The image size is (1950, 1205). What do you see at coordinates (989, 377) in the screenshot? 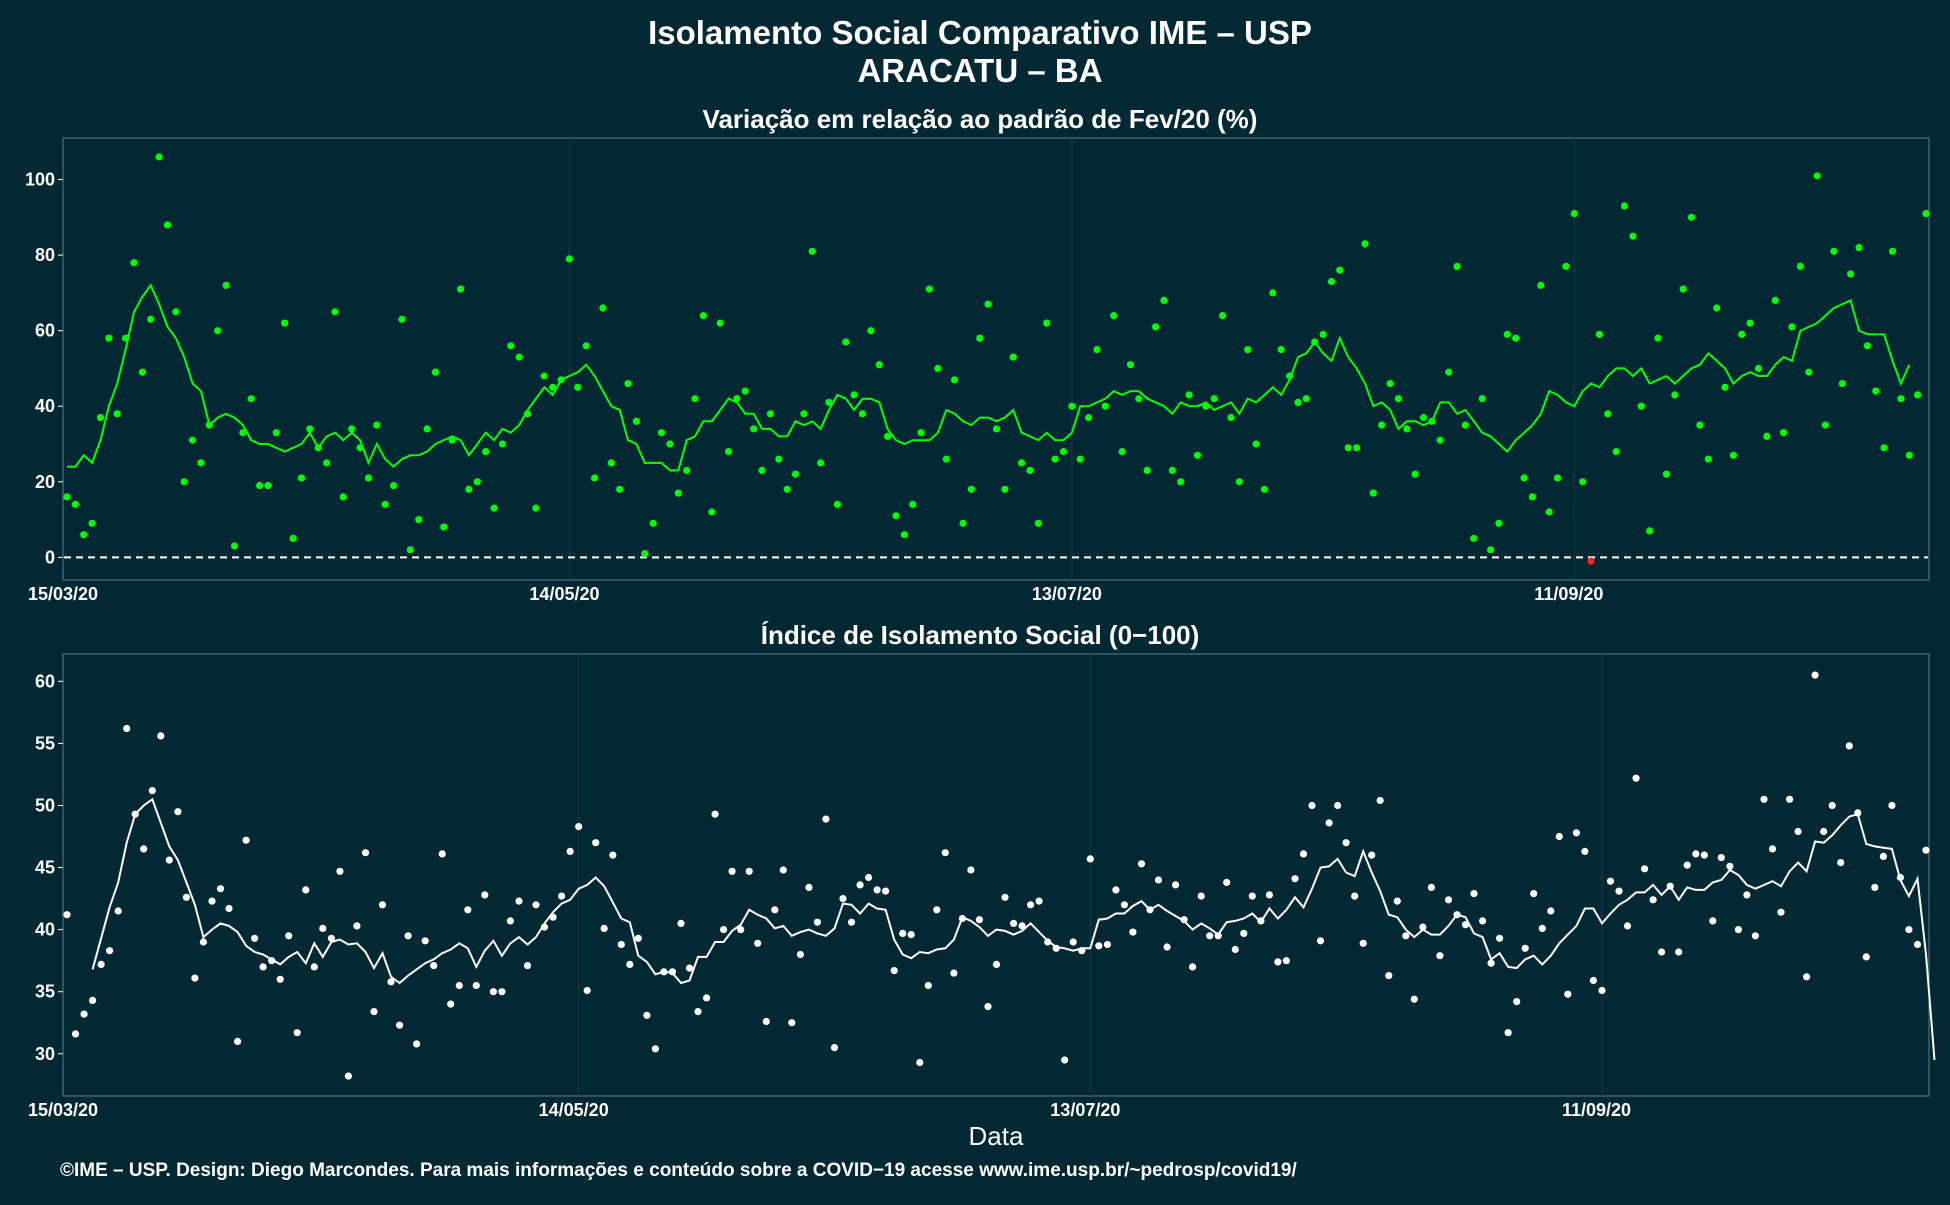
I see `top-moving-average-line` at bounding box center [989, 377].